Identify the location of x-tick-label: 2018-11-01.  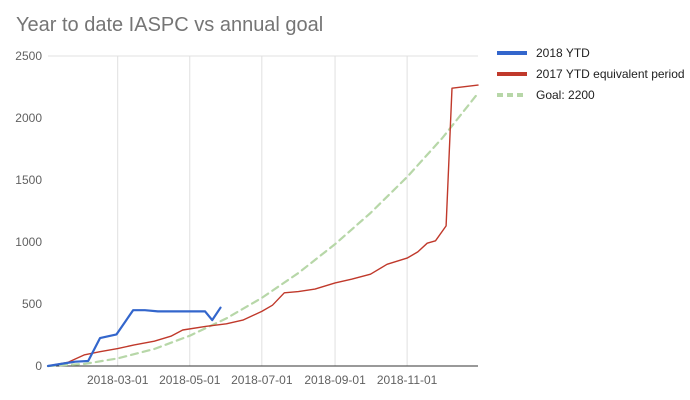
(407, 380).